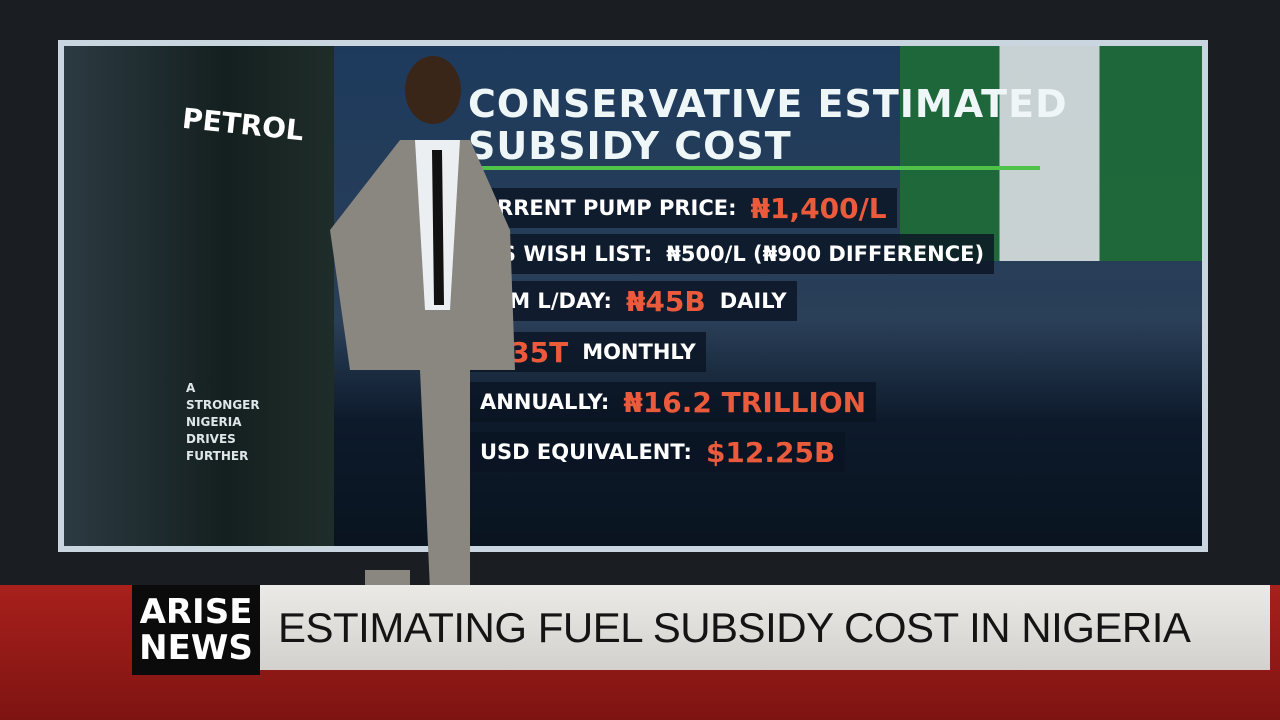  I want to click on slogan-line: A, so click(191, 388).